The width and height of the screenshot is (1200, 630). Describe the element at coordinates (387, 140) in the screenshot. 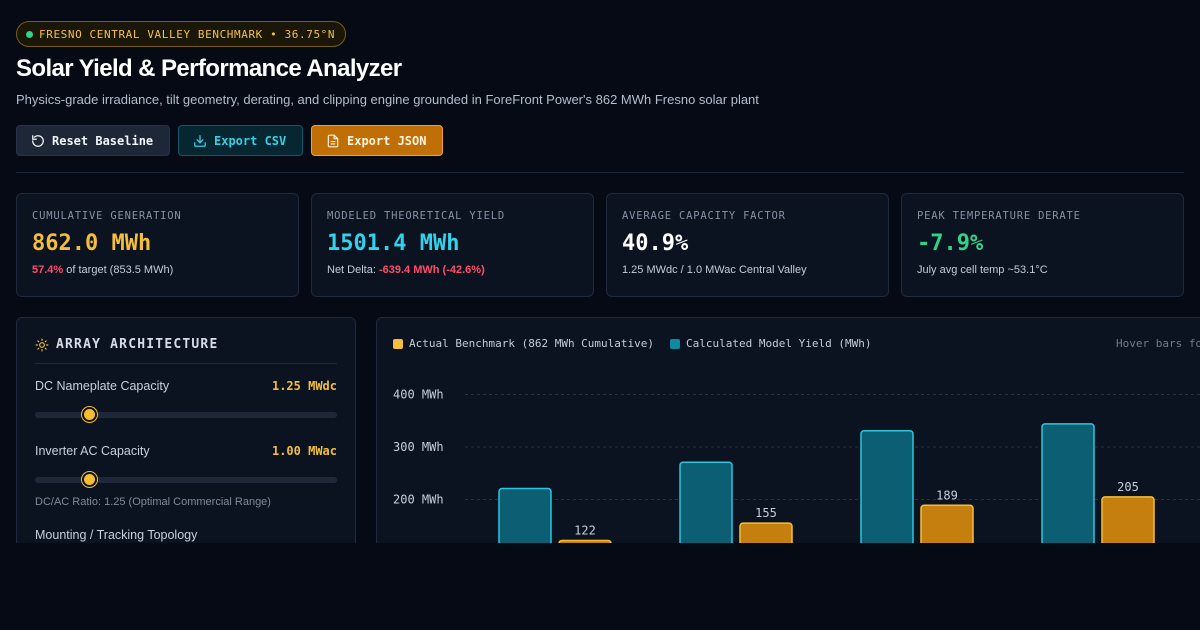

I see `export-json-label: Export JSON` at that location.